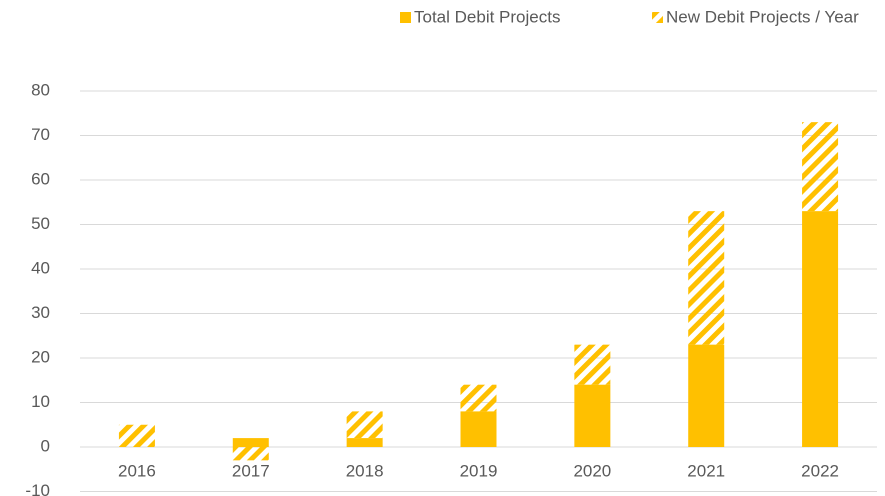  Describe the element at coordinates (40, 223) in the screenshot. I see `y-tick-label: 50` at that location.